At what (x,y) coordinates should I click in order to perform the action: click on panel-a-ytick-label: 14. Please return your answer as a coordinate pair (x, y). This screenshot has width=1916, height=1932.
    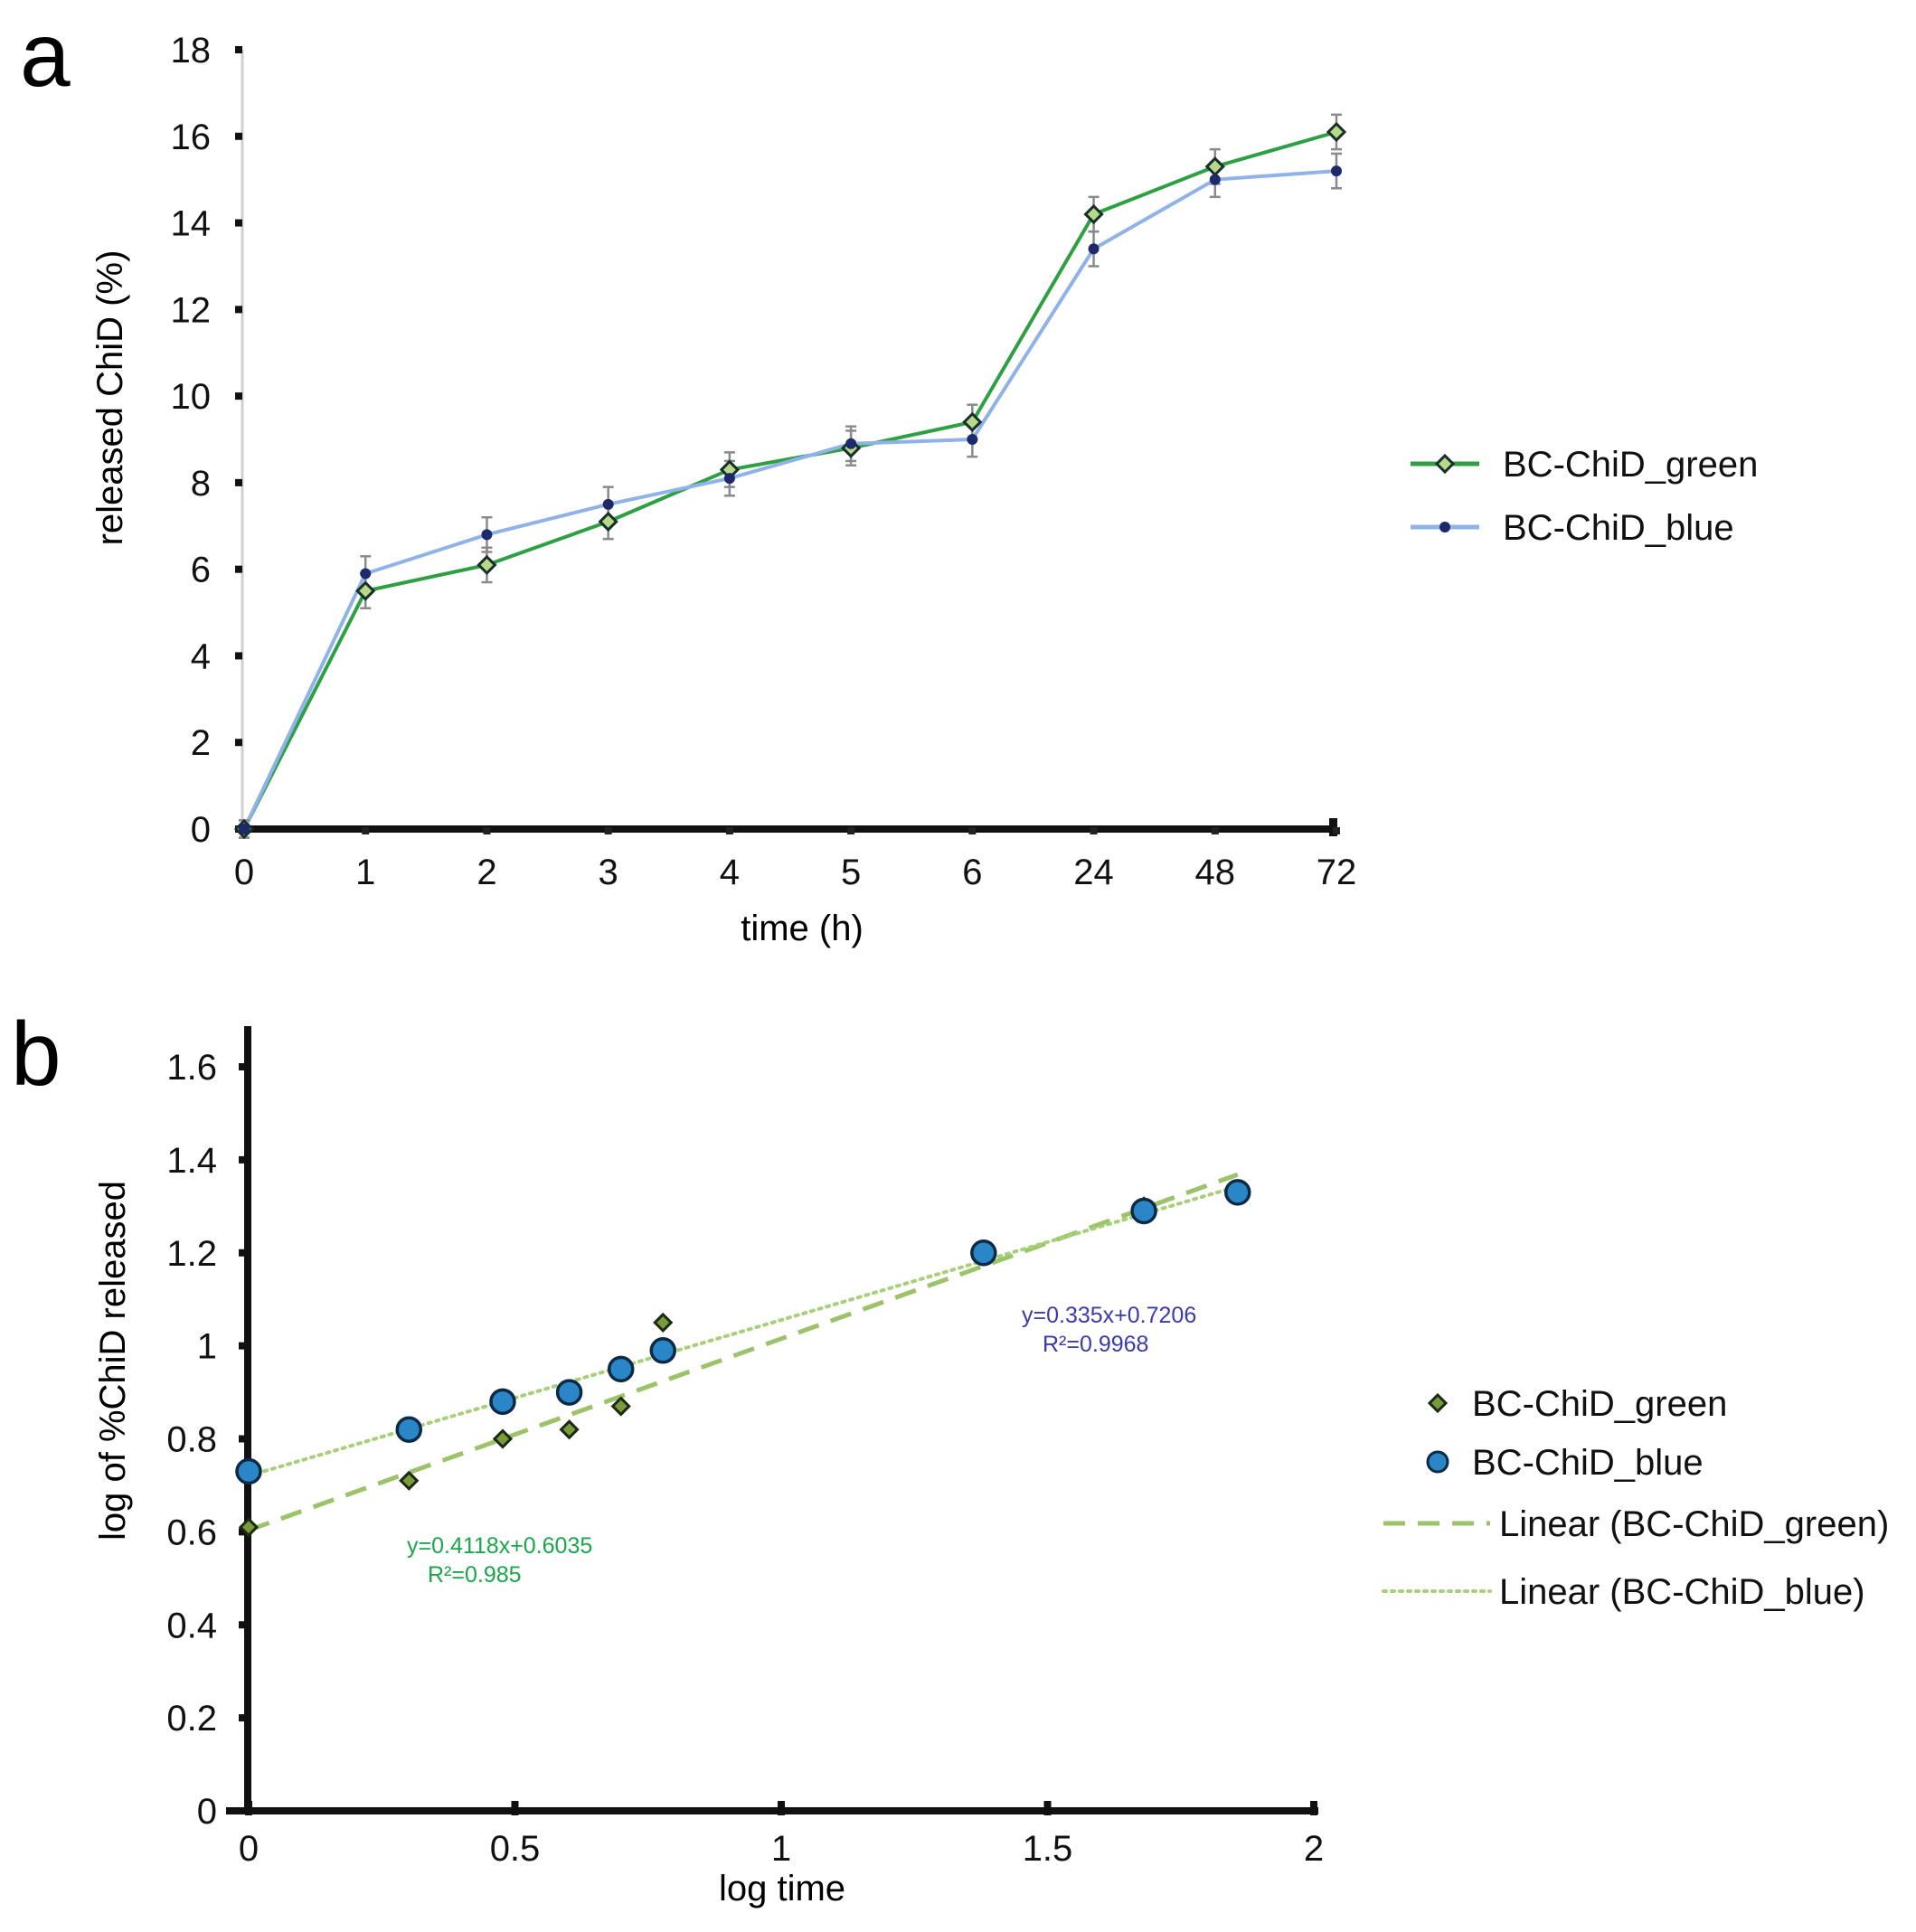
    Looking at the image, I should click on (192, 224).